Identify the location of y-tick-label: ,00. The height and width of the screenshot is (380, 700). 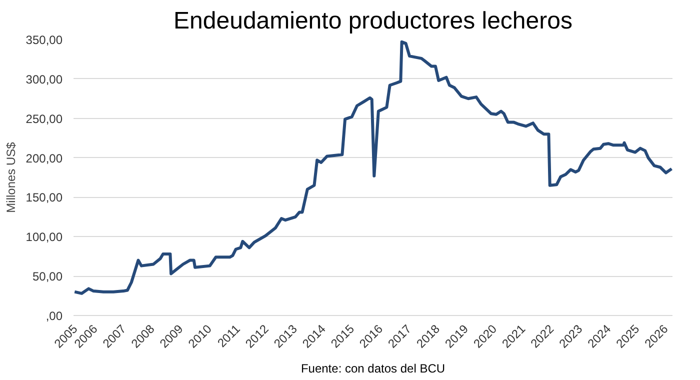
(54, 316).